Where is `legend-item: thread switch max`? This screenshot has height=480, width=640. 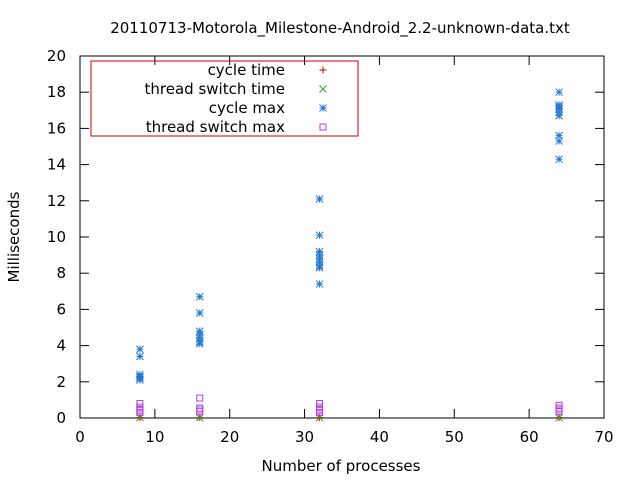 legend-item: thread switch max is located at coordinates (236, 127).